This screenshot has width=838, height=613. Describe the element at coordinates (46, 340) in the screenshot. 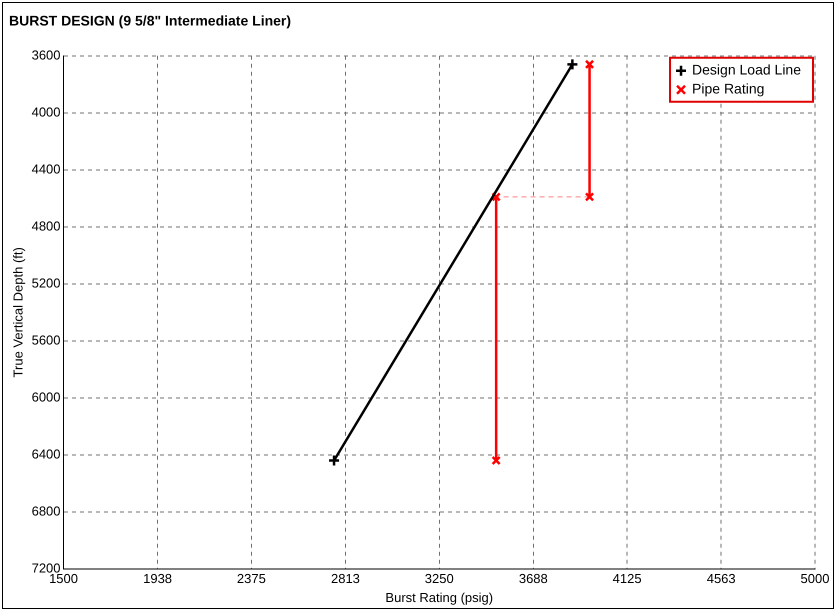

I see `y-tick-label: 5600` at that location.